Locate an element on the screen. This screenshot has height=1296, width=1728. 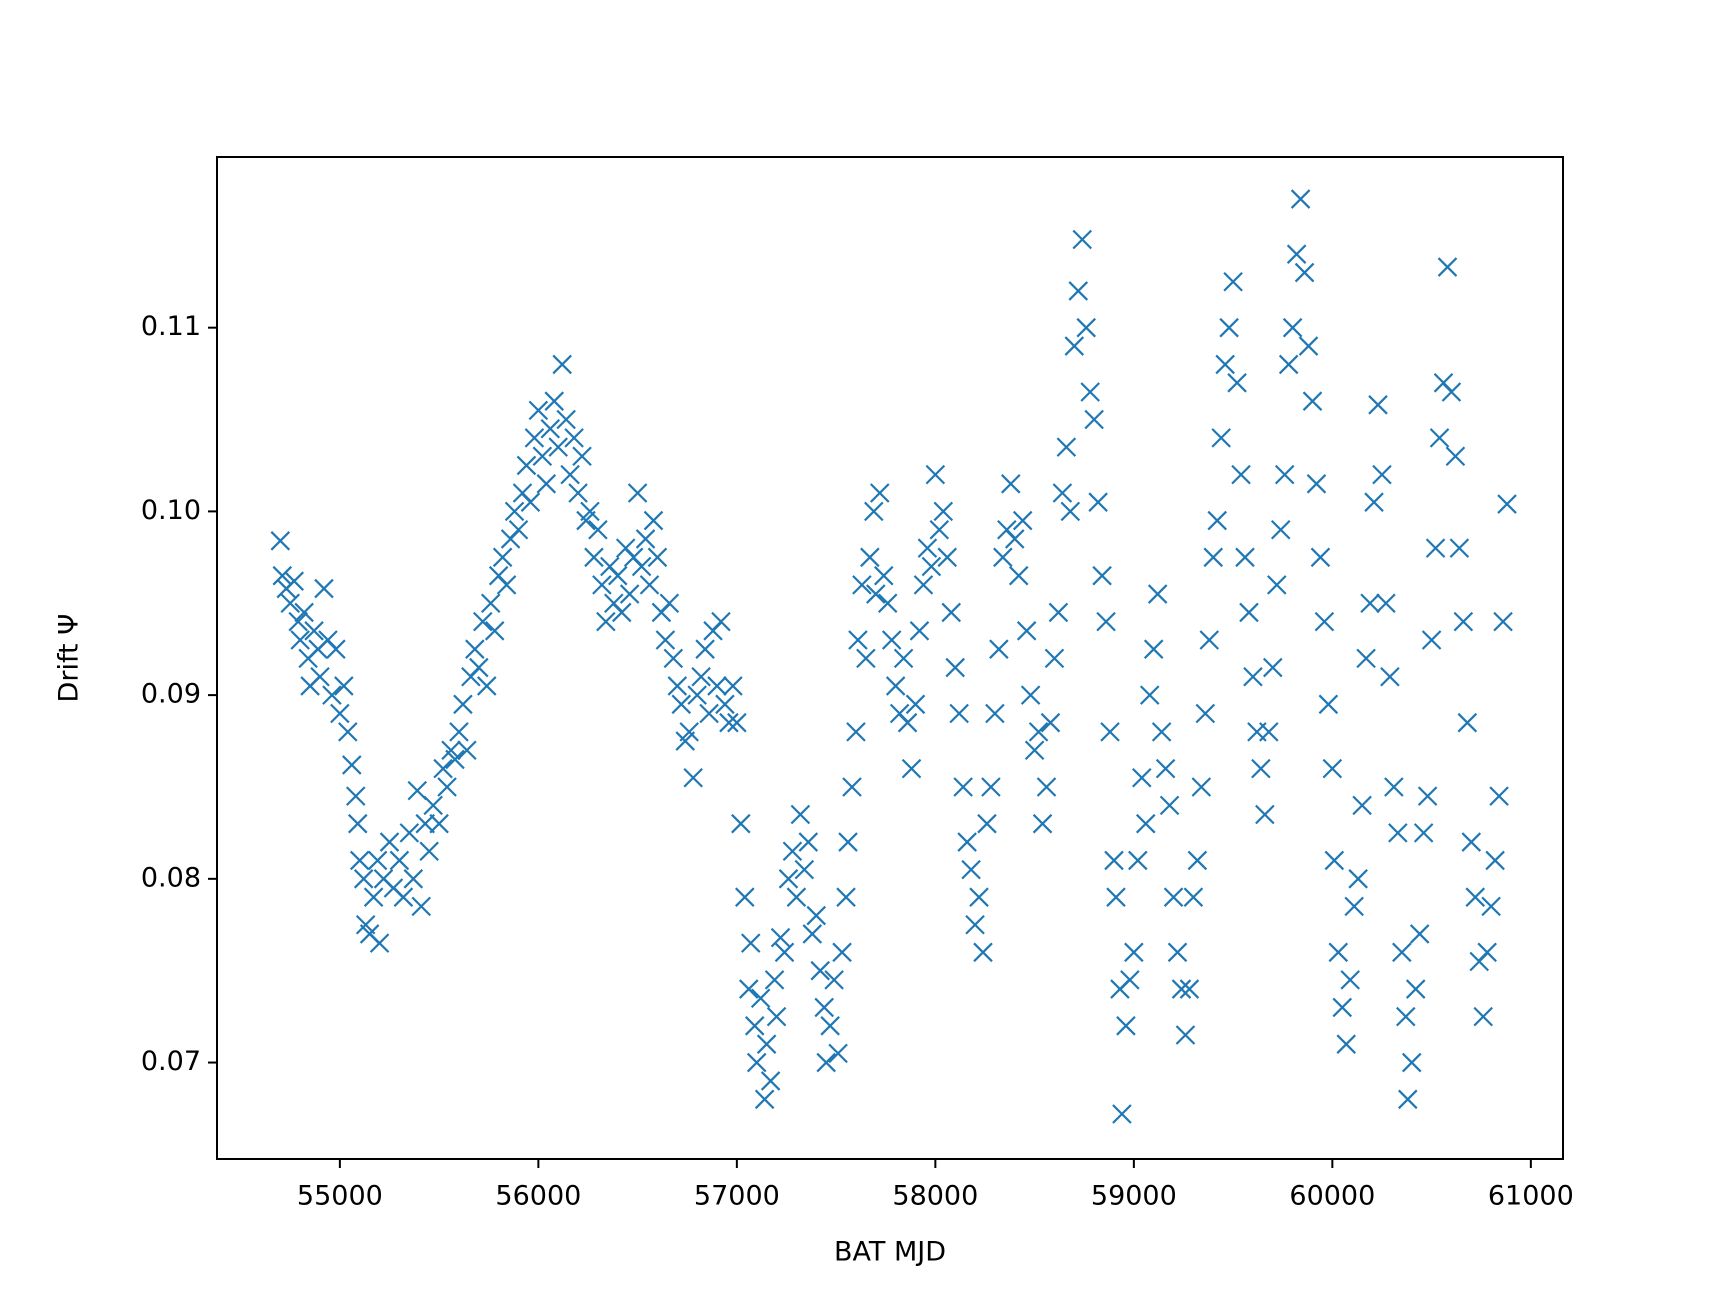
x-tick-label: 59000 is located at coordinates (1134, 1196).